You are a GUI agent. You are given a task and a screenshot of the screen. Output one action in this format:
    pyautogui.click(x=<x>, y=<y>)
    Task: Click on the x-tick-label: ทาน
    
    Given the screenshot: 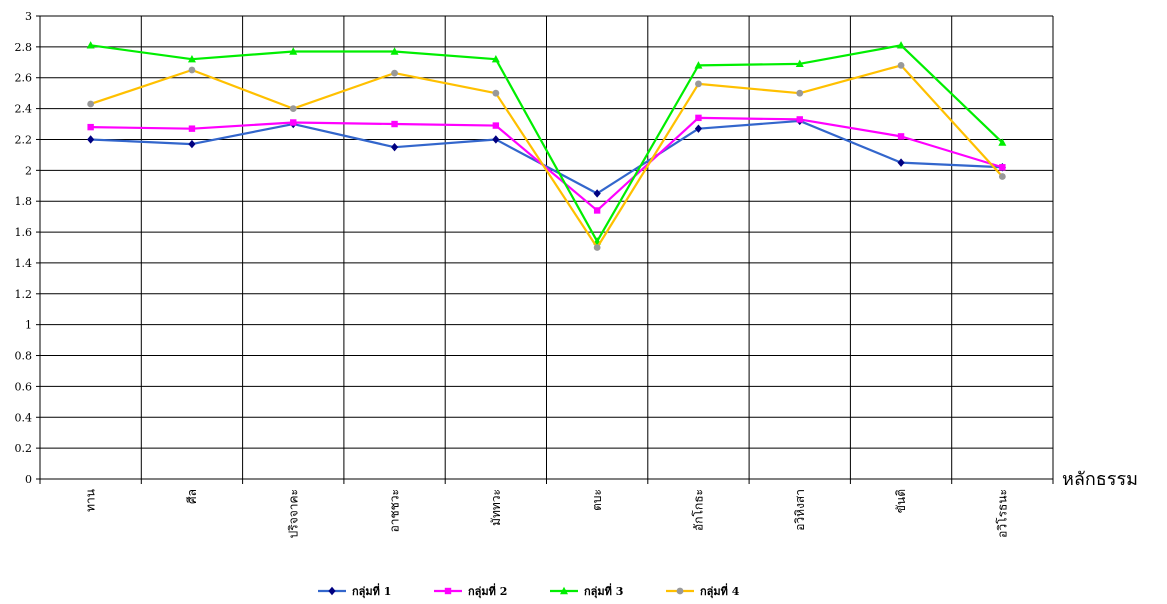 What is the action you would take?
    pyautogui.click(x=91, y=500)
    